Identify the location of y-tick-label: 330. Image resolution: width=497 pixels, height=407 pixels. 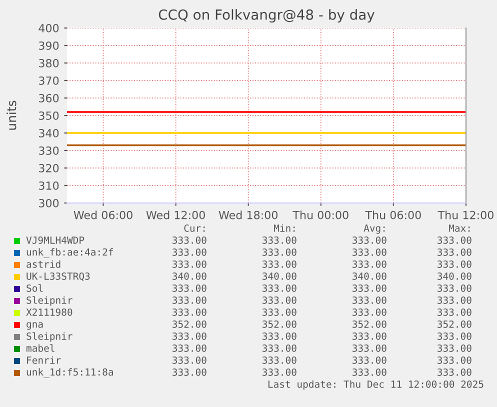
(49, 150).